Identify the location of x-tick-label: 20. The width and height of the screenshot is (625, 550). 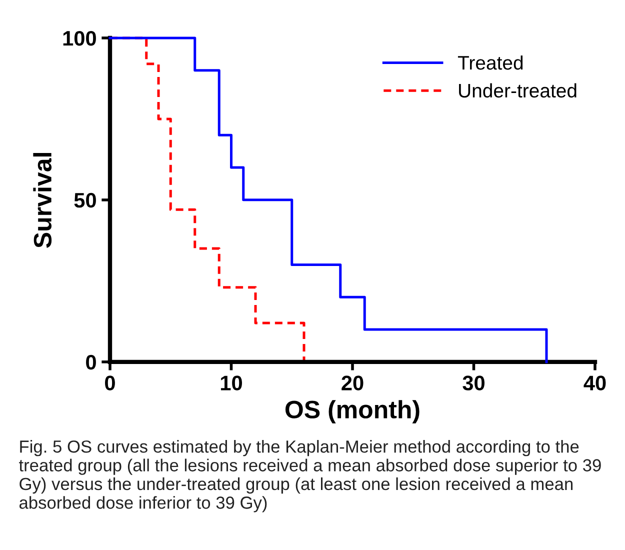
(353, 383).